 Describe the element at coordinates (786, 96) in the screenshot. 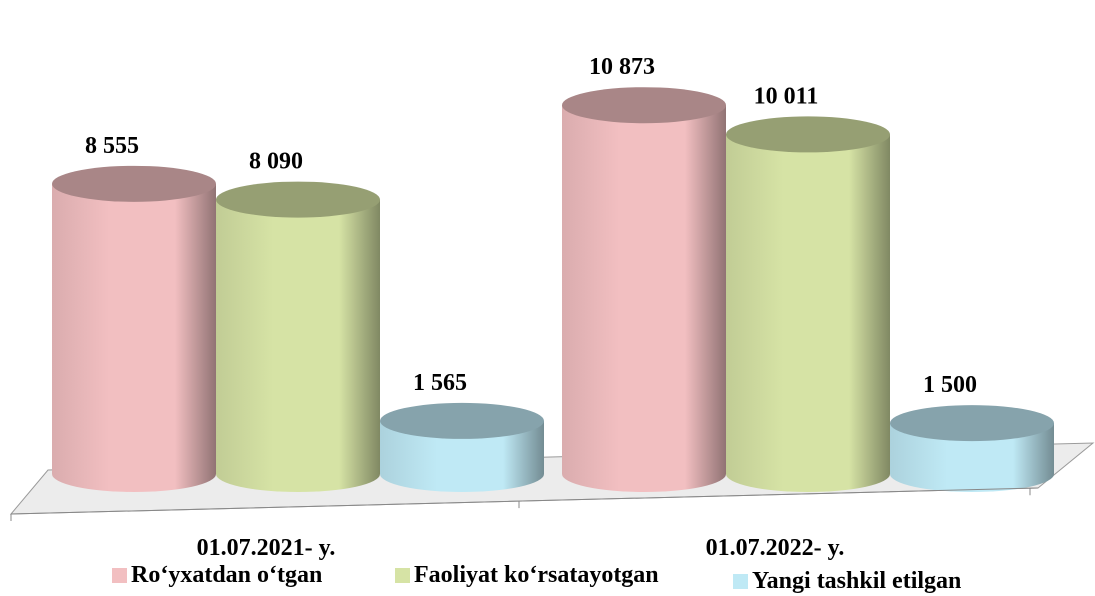

I see `data-label: 10 011` at that location.